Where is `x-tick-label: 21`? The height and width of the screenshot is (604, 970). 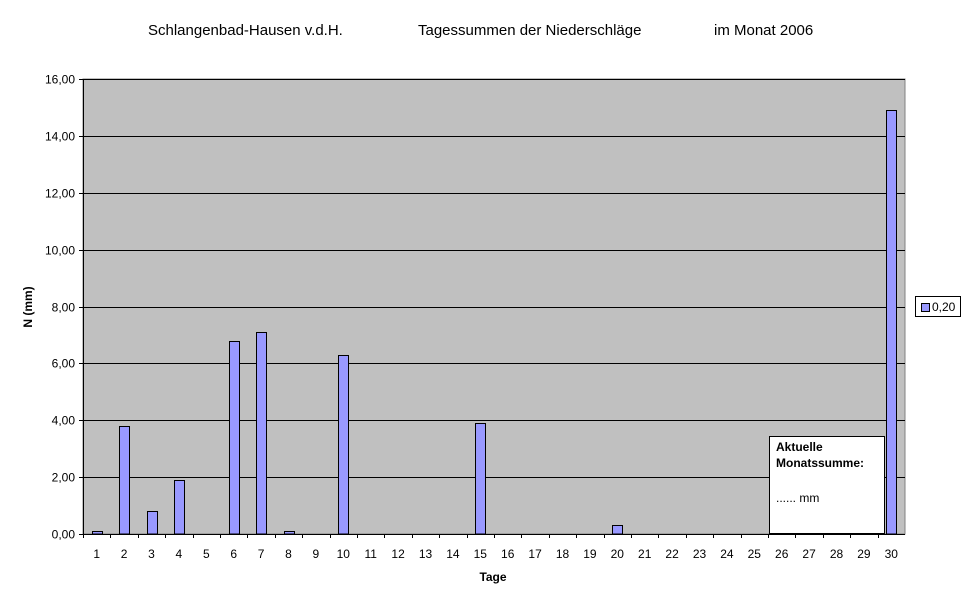 x-tick-label: 21 is located at coordinates (645, 554).